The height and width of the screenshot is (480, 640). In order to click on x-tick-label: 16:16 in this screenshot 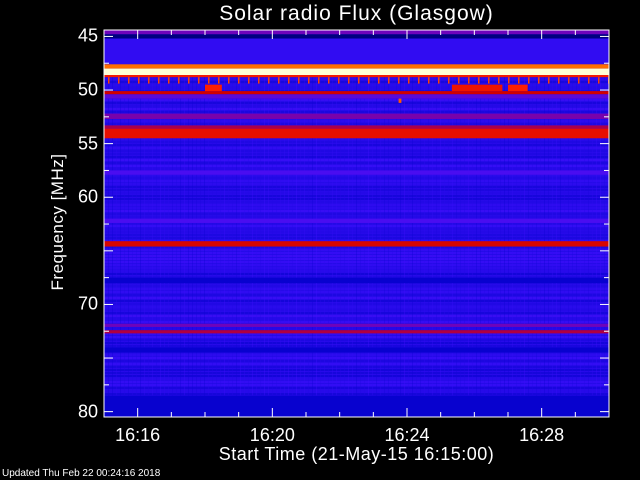, I will do `click(138, 435)`.